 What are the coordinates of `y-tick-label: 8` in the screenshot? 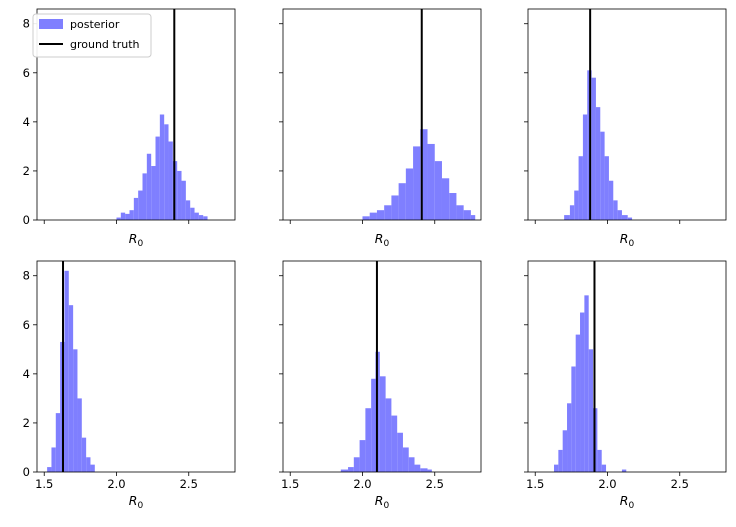 It's located at (26, 276).